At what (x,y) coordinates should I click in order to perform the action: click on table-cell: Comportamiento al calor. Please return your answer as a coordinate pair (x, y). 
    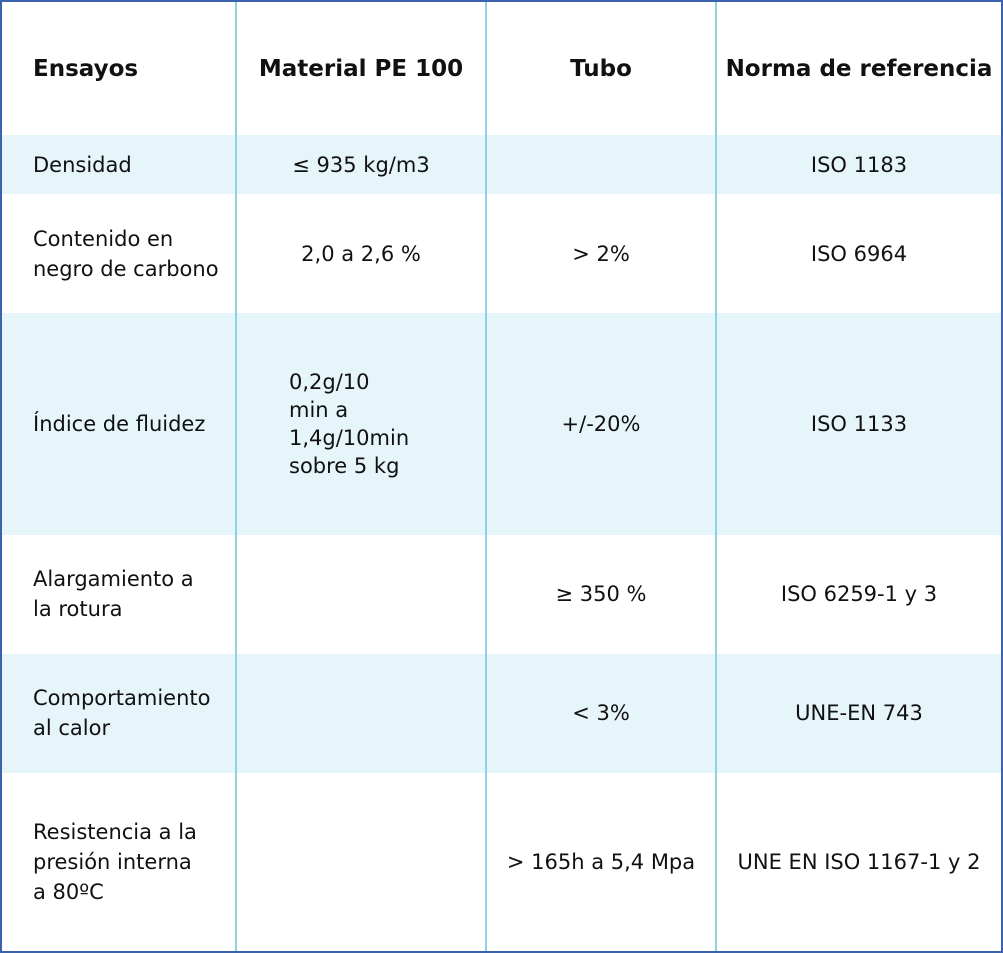
    Looking at the image, I should click on (119, 713).